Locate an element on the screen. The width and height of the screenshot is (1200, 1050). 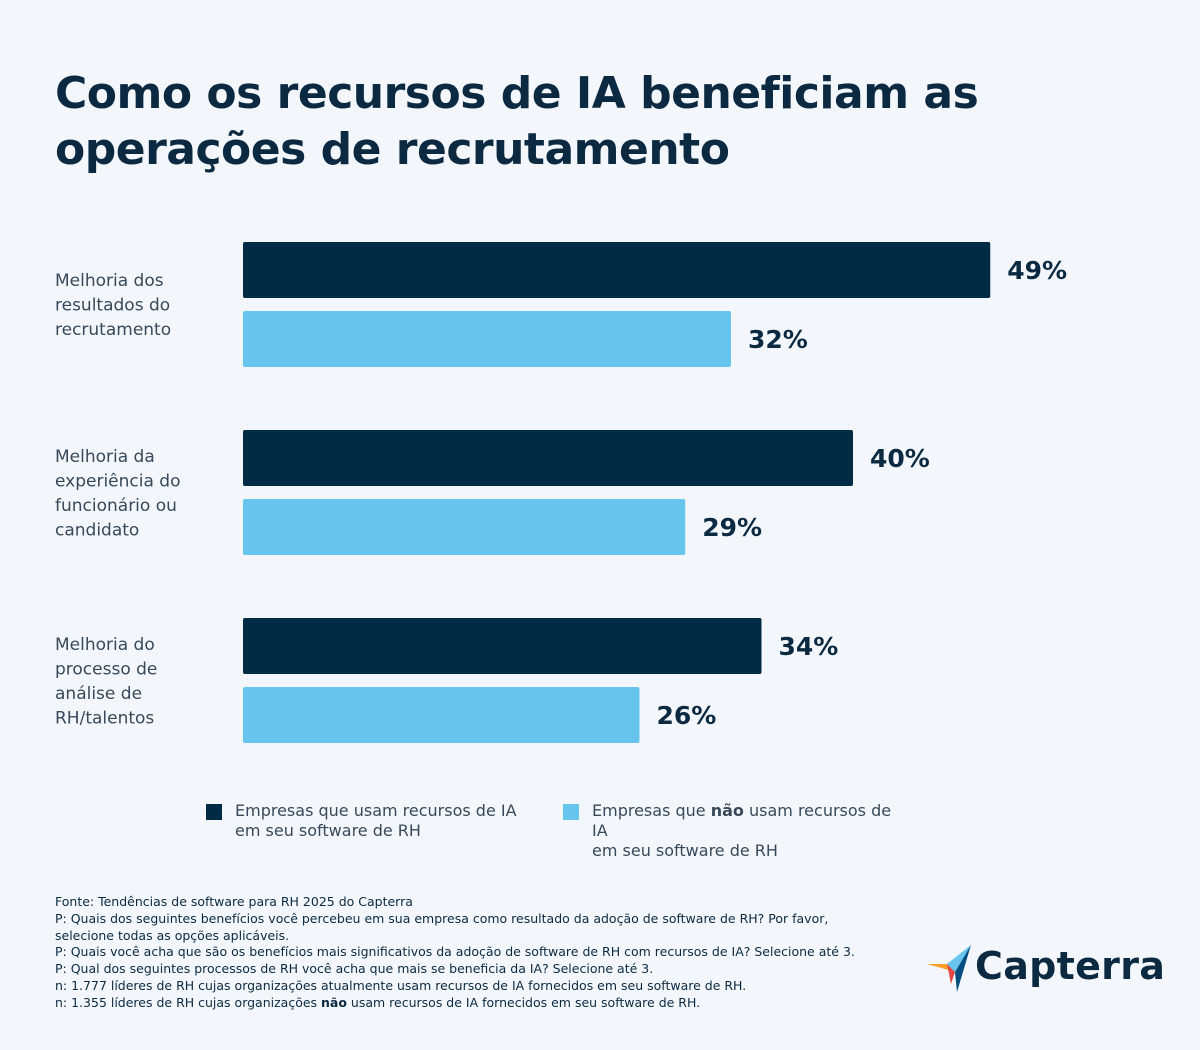
bar-with-ai-hr-talent-analysis is located at coordinates (502, 646).